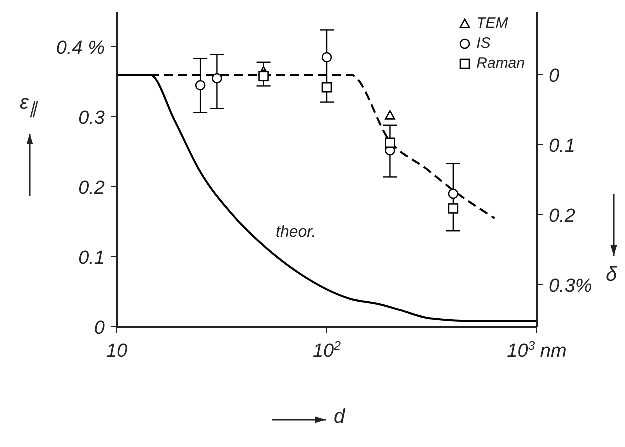 This screenshot has width=625, height=447. Describe the element at coordinates (296, 233) in the screenshot. I see `annotation: theor.` at that location.